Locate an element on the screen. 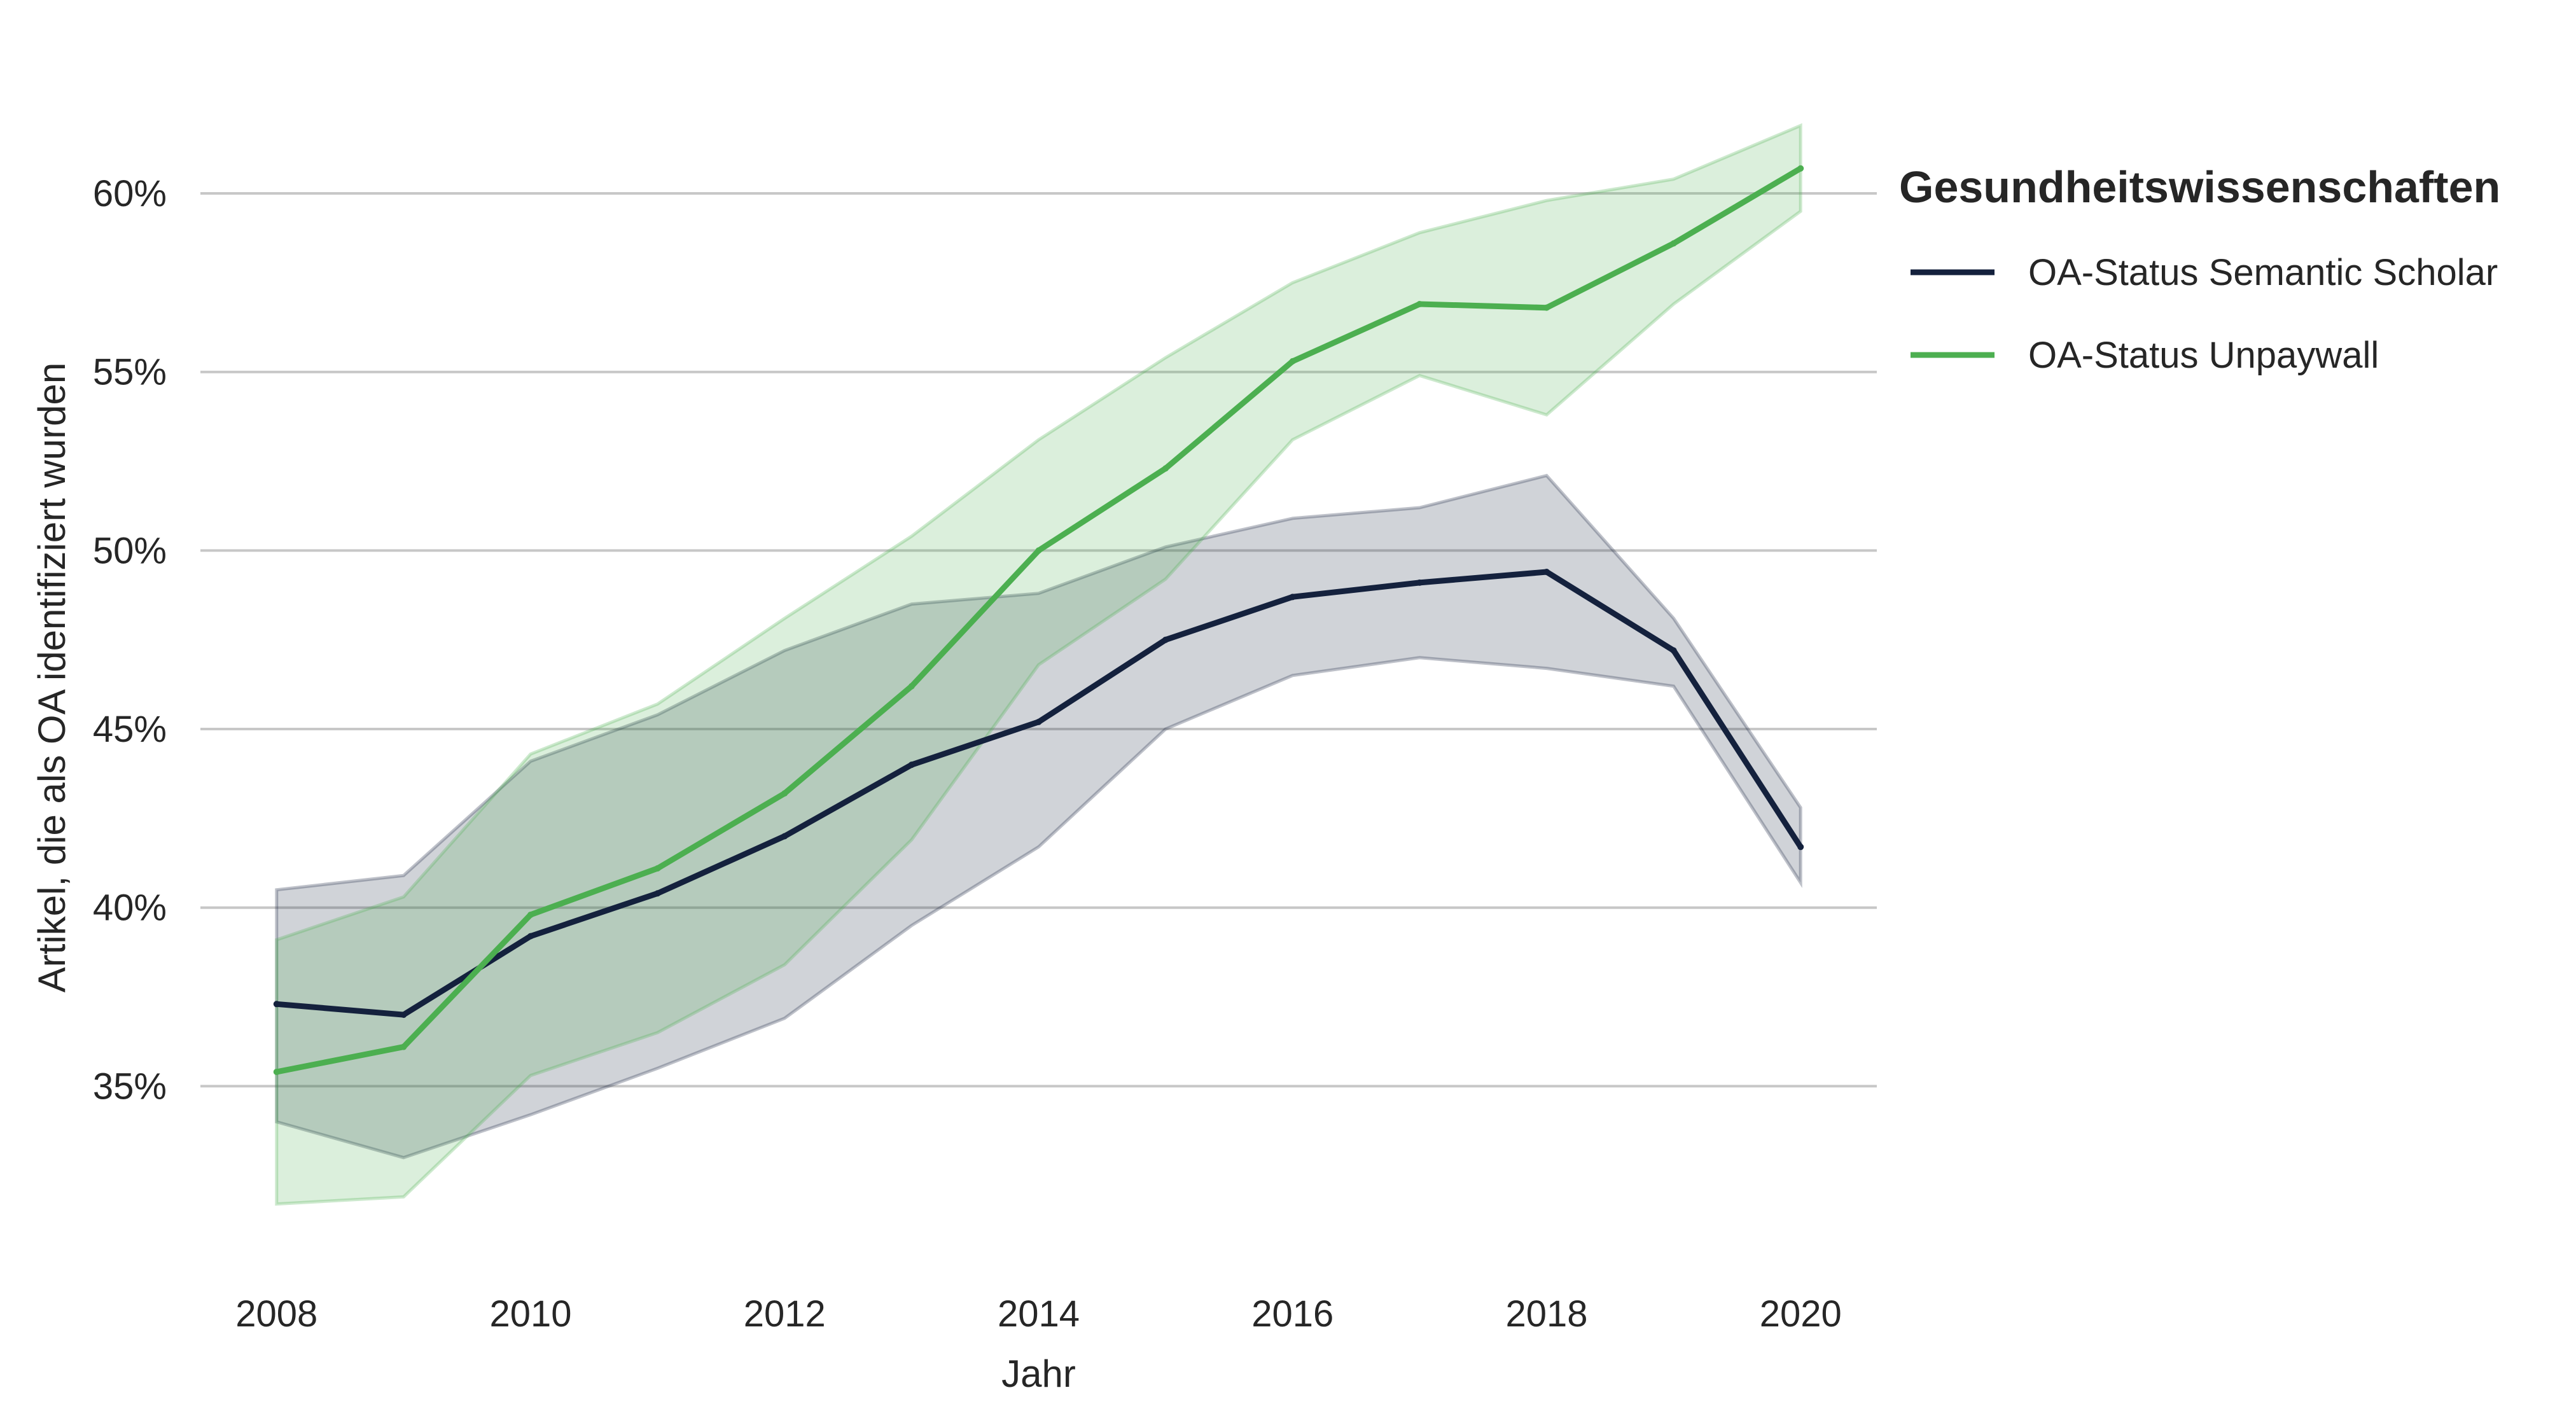  x-axis-title: Jahr is located at coordinates (1038, 1373).